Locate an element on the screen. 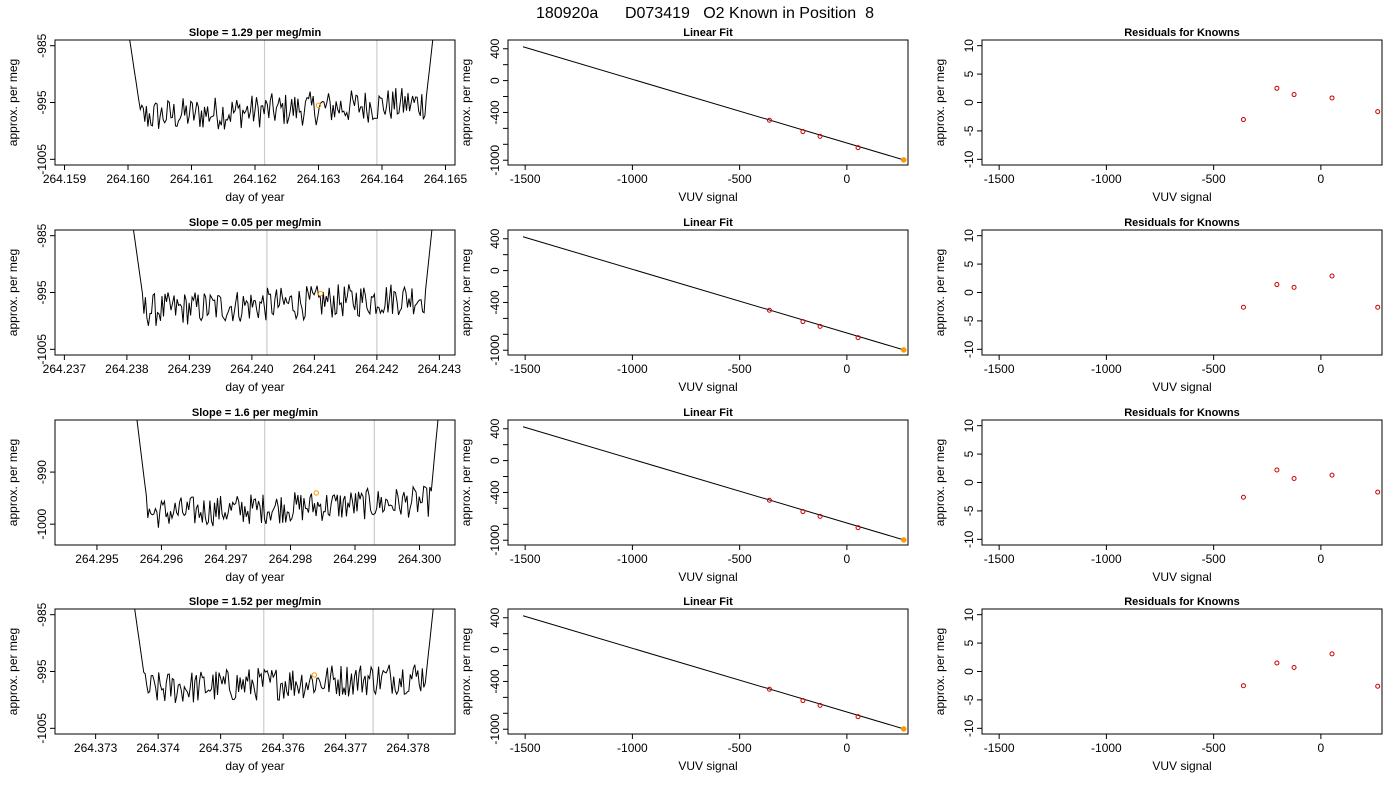 The height and width of the screenshot is (800, 1400). page-title: 180920a D073419 O2 Known in Position 8 is located at coordinates (705, 13).